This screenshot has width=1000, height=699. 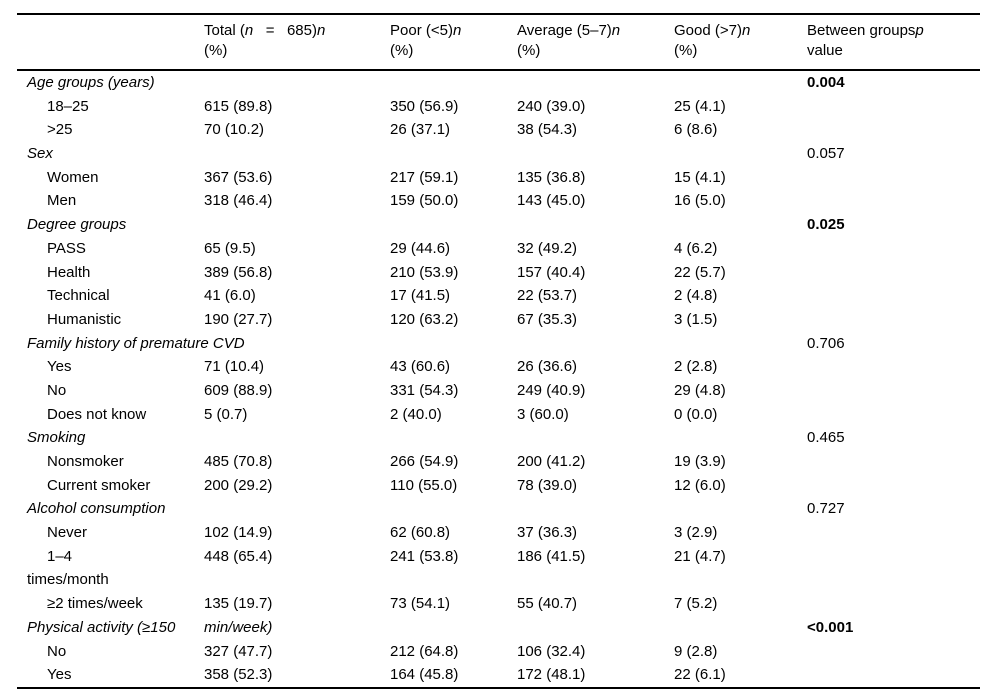 What do you see at coordinates (420, 248) in the screenshot?
I see `cell-poor: 29 (44.6)` at bounding box center [420, 248].